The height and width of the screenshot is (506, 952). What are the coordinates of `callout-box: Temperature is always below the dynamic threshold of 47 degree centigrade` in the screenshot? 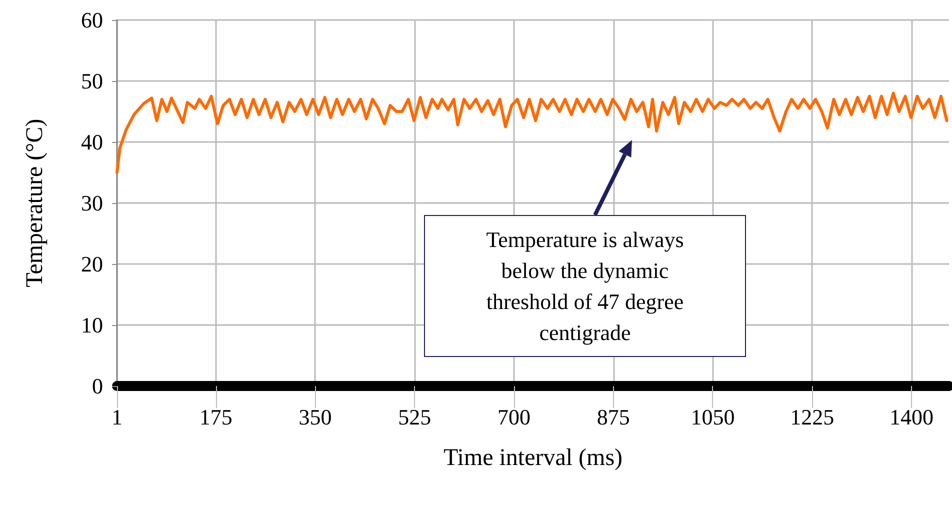 It's located at (585, 286).